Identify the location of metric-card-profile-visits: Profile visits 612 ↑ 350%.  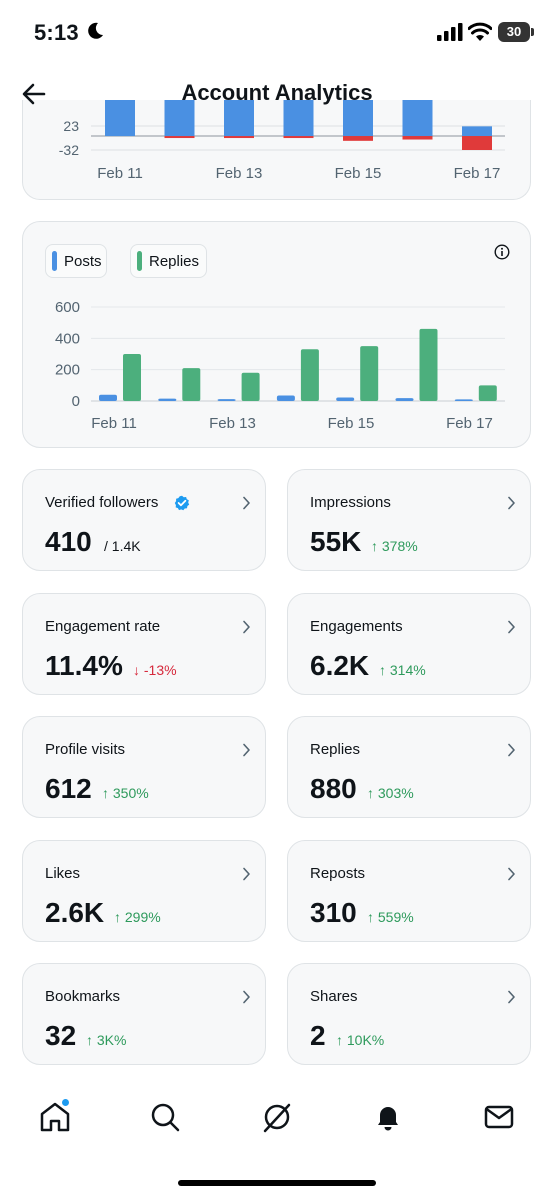
(144, 767).